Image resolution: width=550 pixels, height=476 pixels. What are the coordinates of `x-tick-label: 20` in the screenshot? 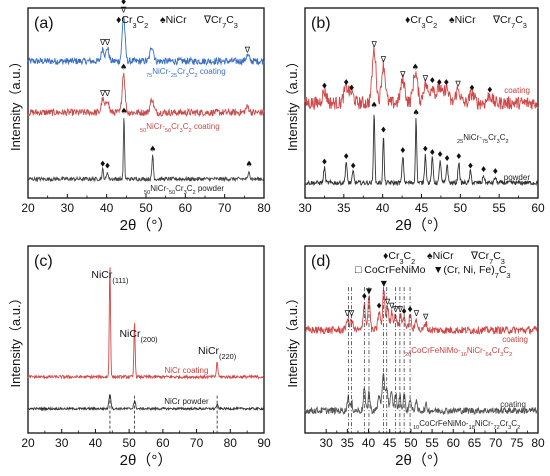 It's located at (28, 208).